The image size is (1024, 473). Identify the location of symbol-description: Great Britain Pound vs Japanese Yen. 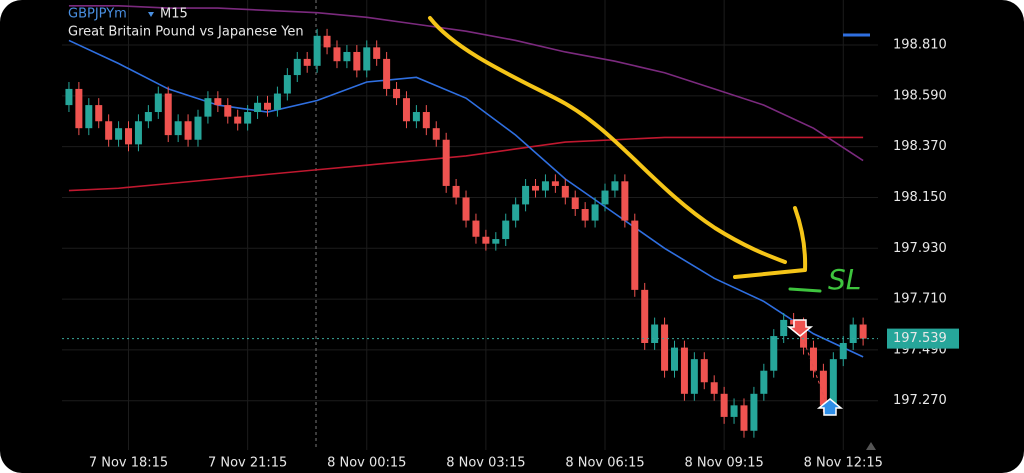
(186, 32).